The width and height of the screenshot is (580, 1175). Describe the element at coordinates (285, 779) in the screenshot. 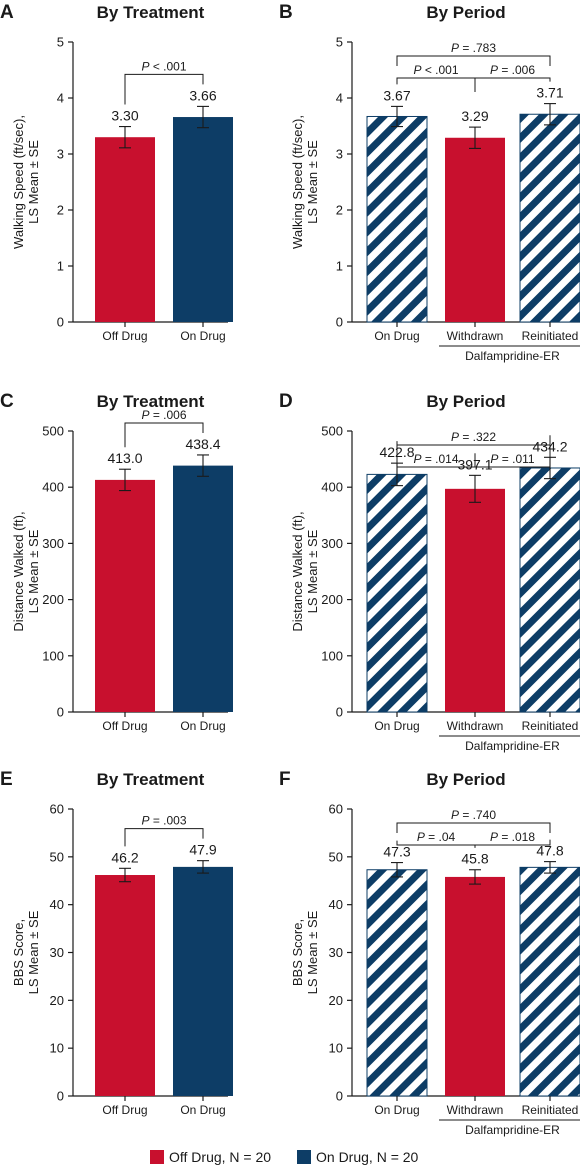

I see `panel-letter: F` at that location.